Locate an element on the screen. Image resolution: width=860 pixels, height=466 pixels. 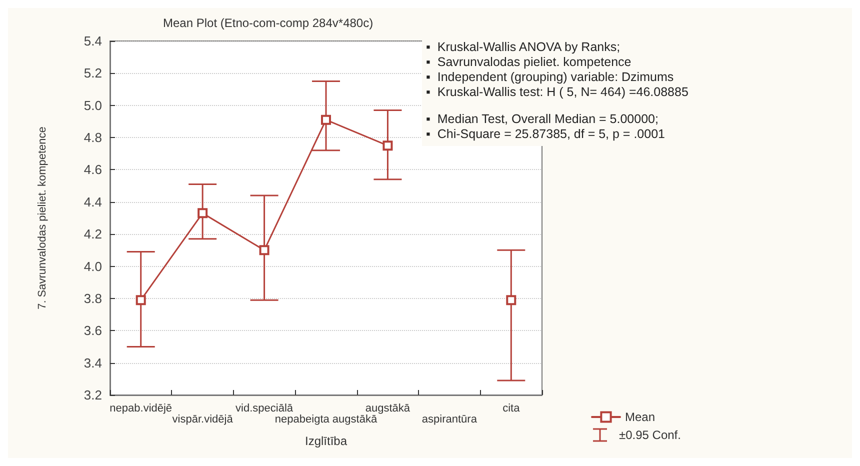
y-tick-label: 5.2 is located at coordinates (93, 73).